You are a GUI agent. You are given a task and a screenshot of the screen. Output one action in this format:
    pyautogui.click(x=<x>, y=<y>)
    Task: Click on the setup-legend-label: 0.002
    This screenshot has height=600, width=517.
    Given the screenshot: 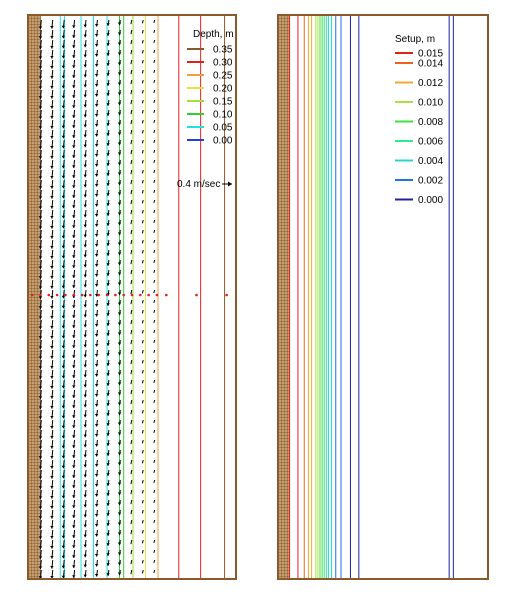 What is the action you would take?
    pyautogui.click(x=430, y=181)
    